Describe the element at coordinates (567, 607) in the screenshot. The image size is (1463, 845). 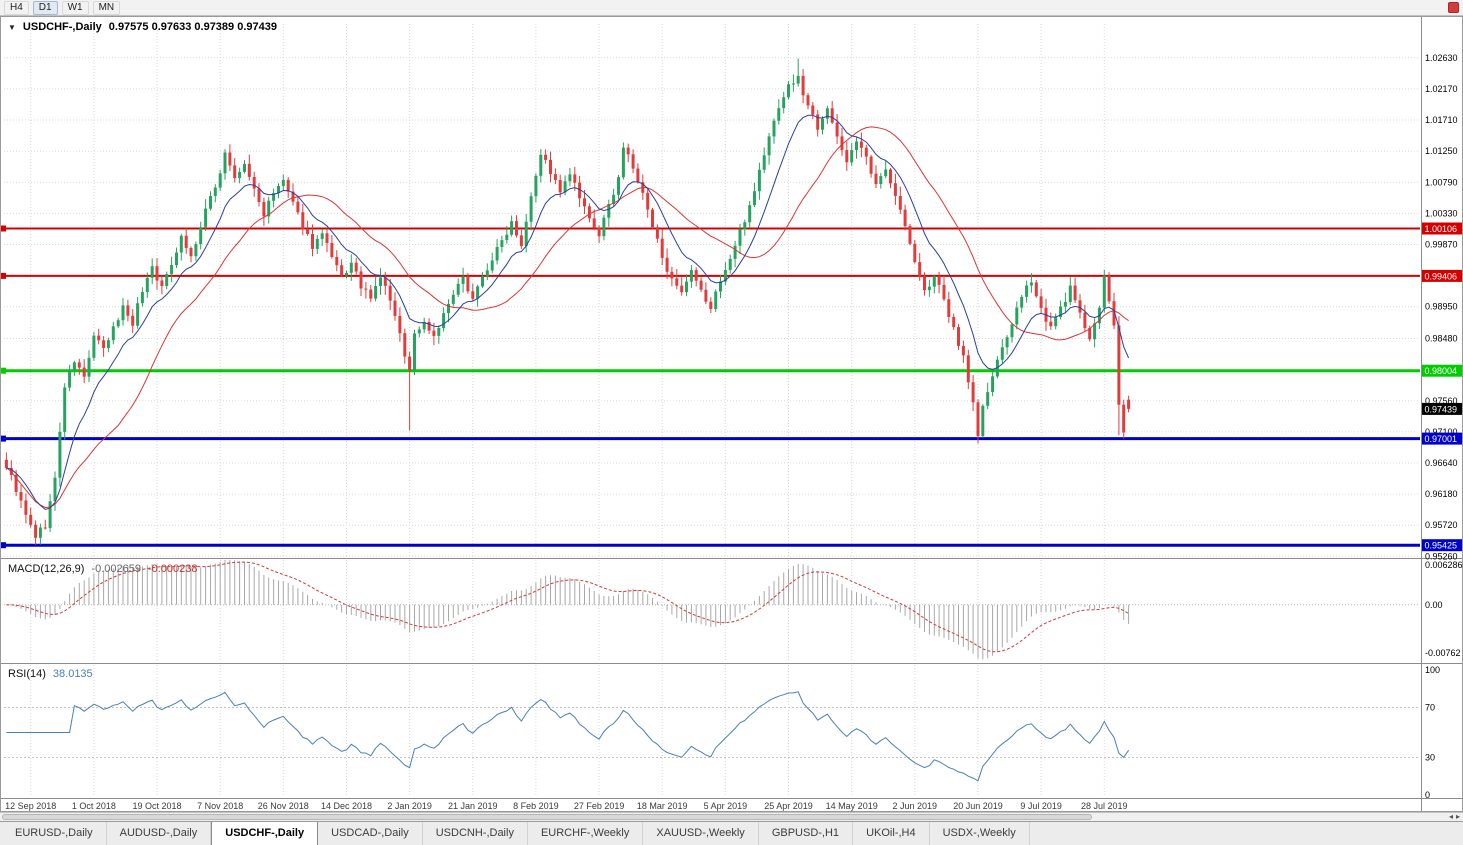
I see `macd-signal-line` at that location.